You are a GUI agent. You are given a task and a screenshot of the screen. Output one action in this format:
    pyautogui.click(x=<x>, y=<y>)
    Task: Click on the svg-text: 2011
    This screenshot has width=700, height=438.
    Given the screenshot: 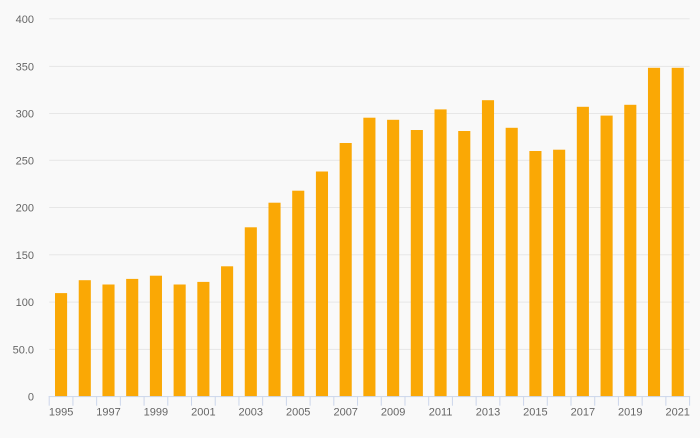 What is the action you would take?
    pyautogui.click(x=441, y=412)
    